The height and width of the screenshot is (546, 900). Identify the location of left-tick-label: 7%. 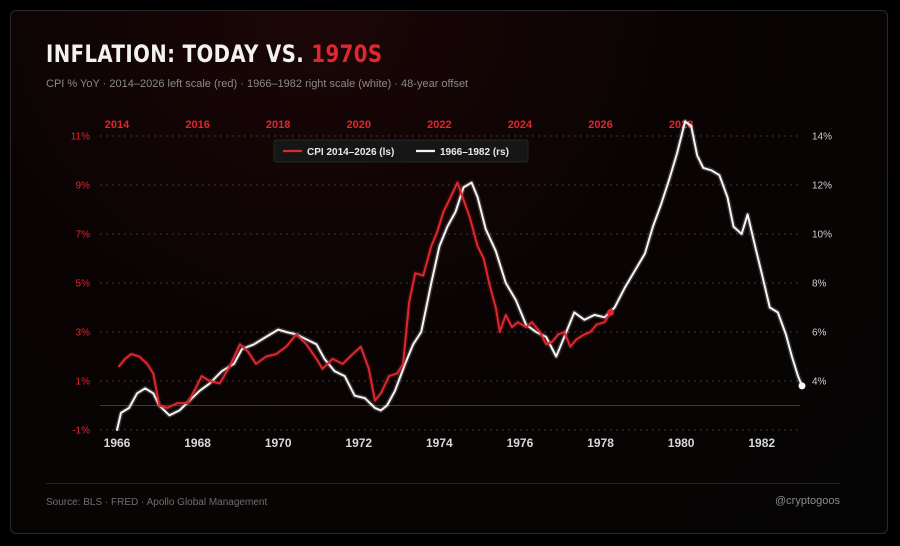
(83, 235).